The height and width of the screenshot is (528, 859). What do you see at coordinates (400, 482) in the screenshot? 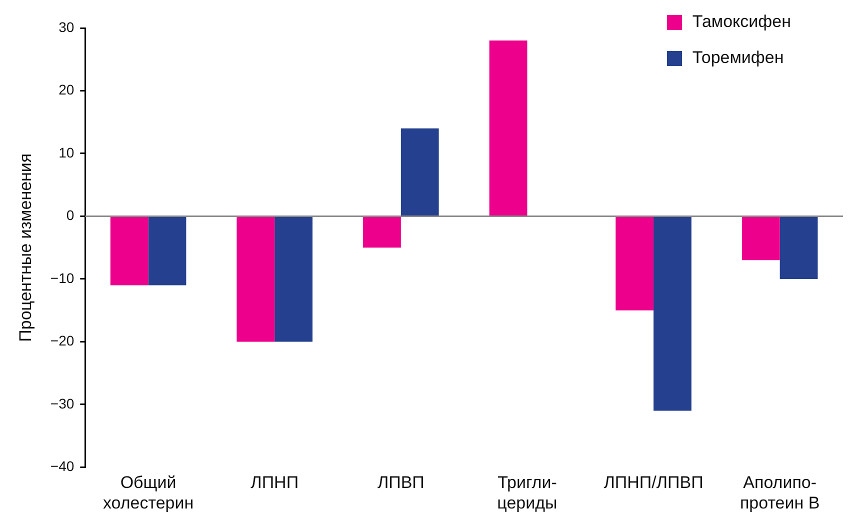
I see `x-tick-label: ЛПВП` at bounding box center [400, 482].